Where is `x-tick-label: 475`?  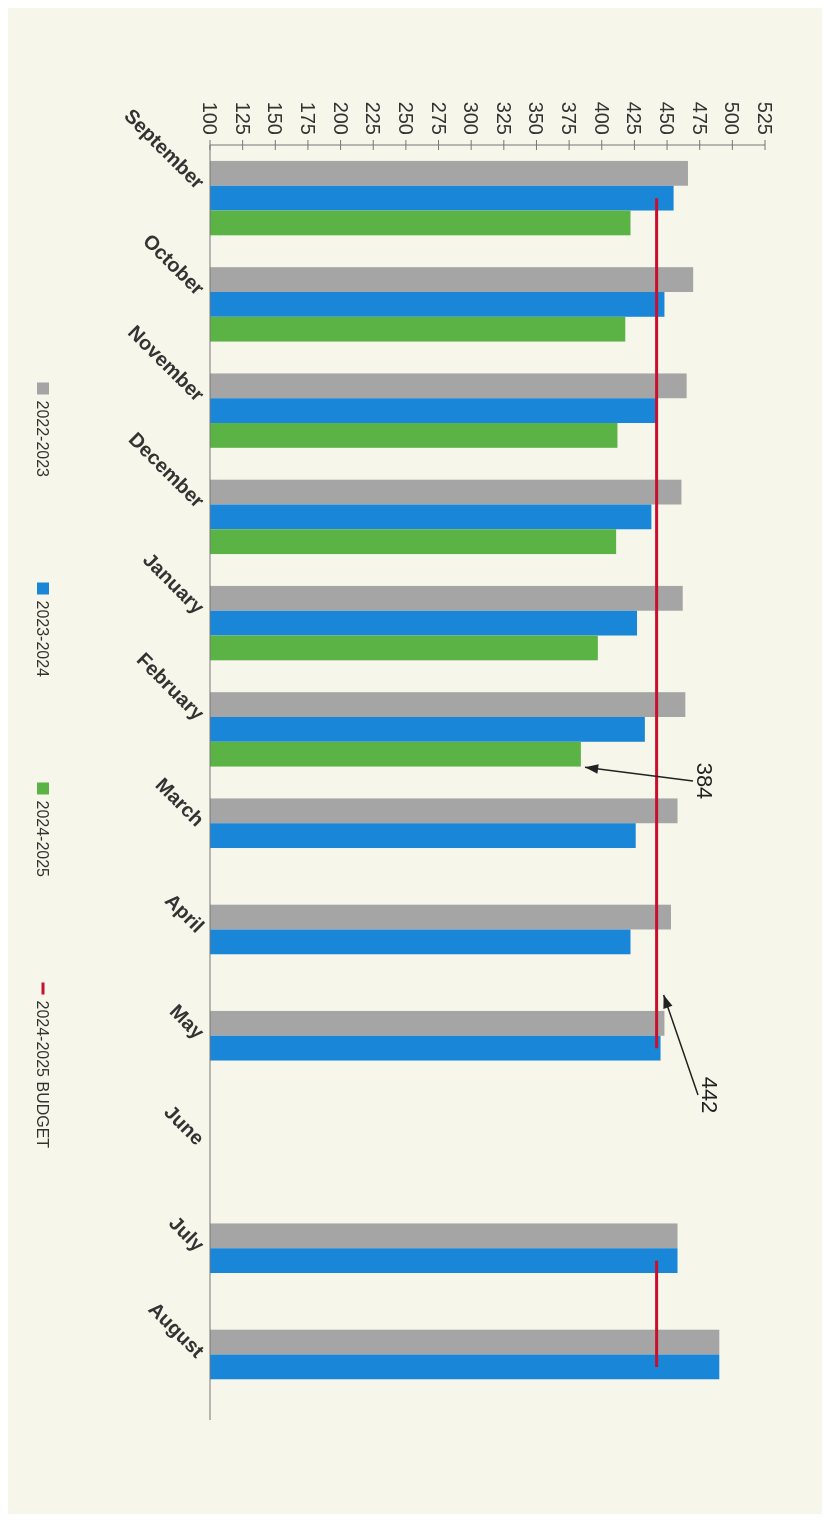 x-tick-label: 475 is located at coordinates (699, 118).